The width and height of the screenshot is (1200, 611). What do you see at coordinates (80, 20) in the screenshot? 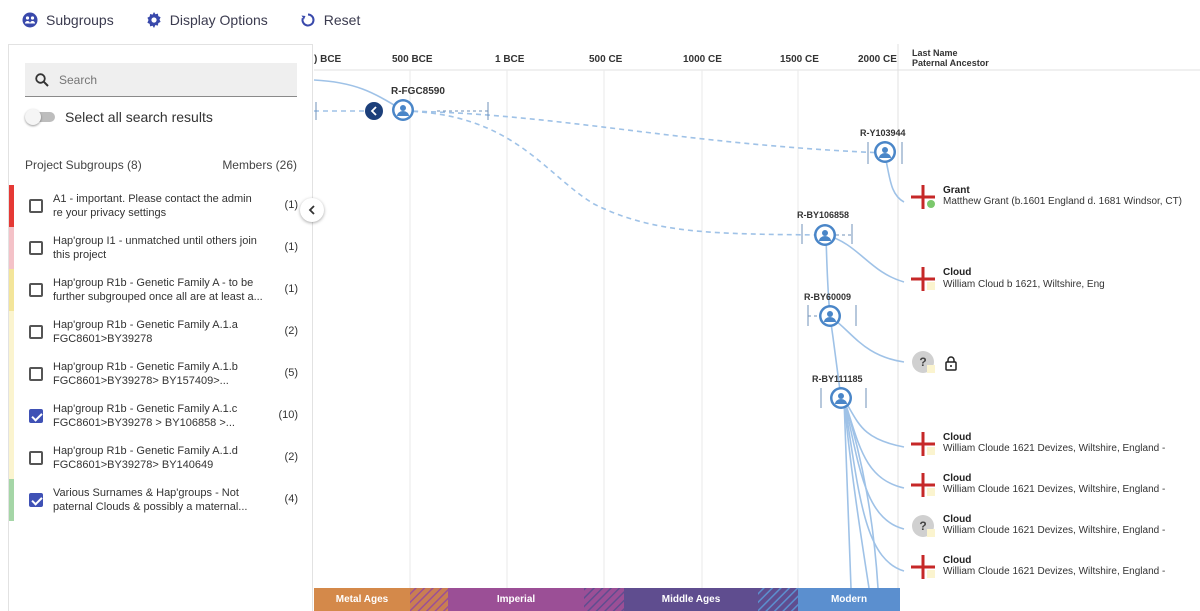
I see `subgroups-label: Subgroups` at bounding box center [80, 20].